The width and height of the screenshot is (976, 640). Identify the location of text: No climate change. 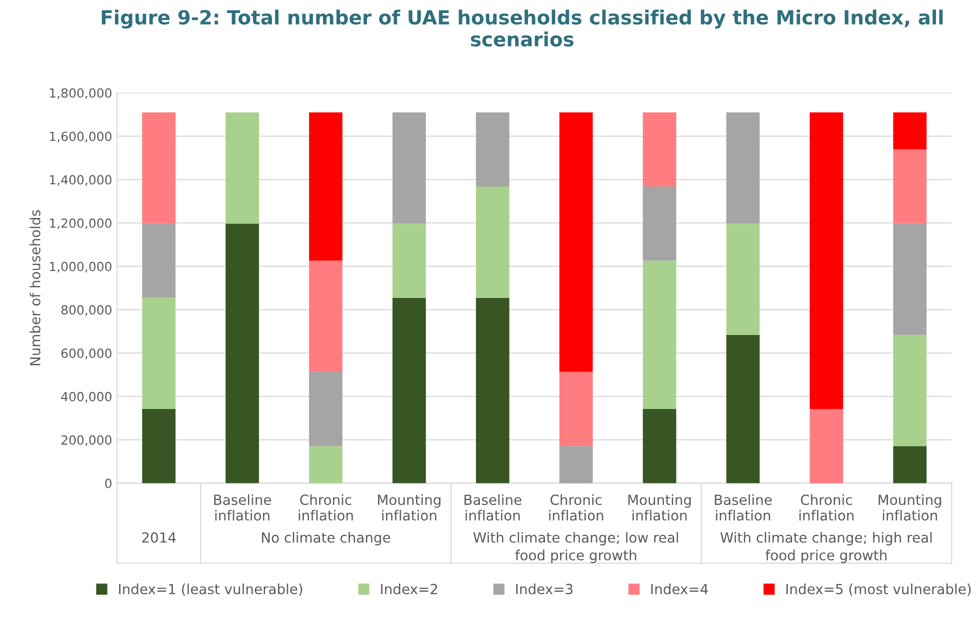
(326, 539).